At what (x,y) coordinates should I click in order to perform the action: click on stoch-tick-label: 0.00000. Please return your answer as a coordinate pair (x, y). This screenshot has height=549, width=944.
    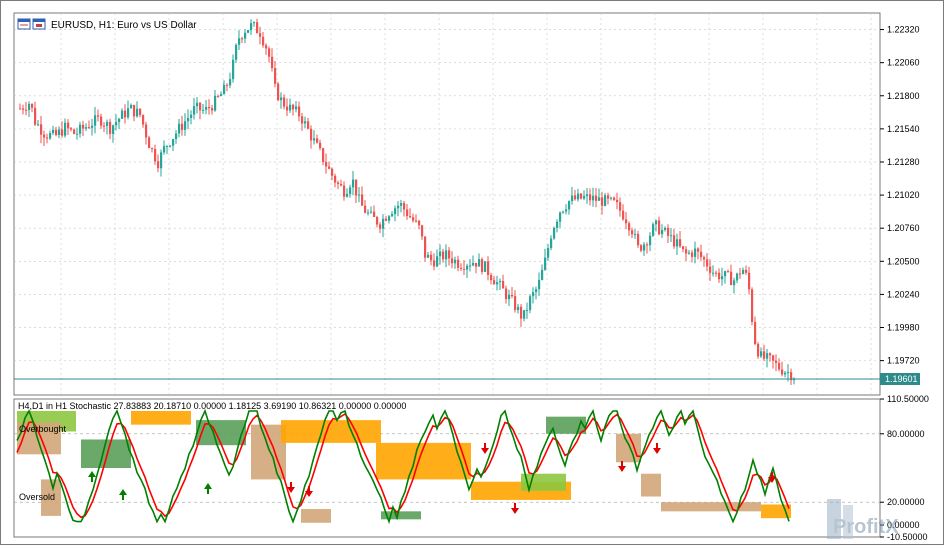
    Looking at the image, I should click on (903, 525).